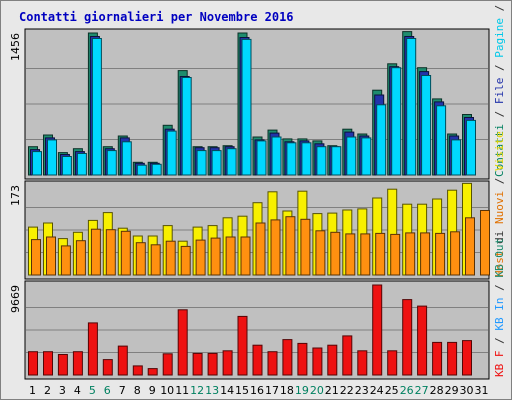 This screenshot has width=512, height=401. I want to click on x-tick-label: 27, so click(422, 390).